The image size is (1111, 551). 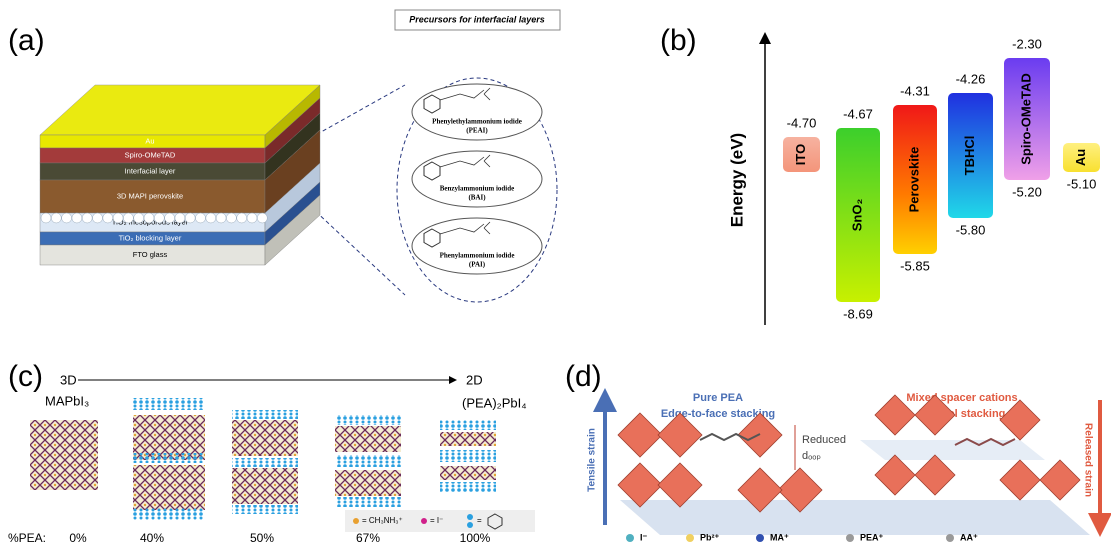 I want to click on callout-title: Precursors for interfacial layers, so click(x=477, y=19).